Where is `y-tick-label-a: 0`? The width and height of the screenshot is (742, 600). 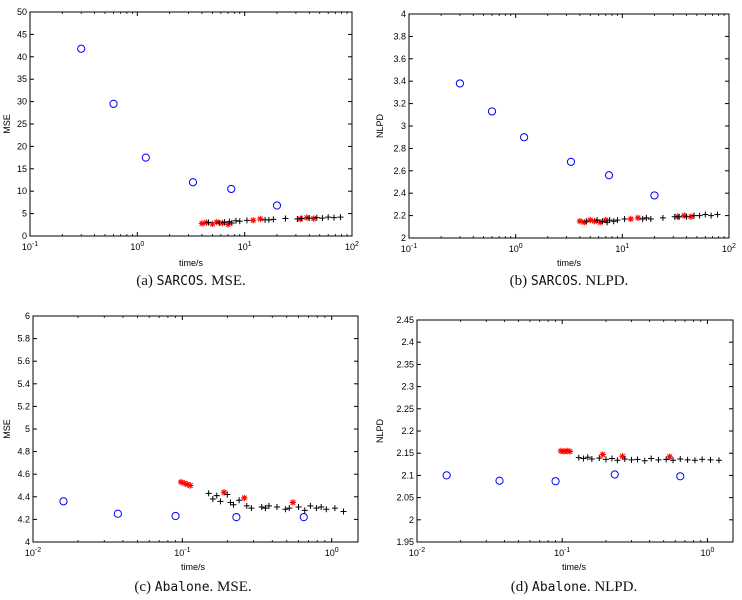
y-tick-label-a: 0 is located at coordinates (24, 236).